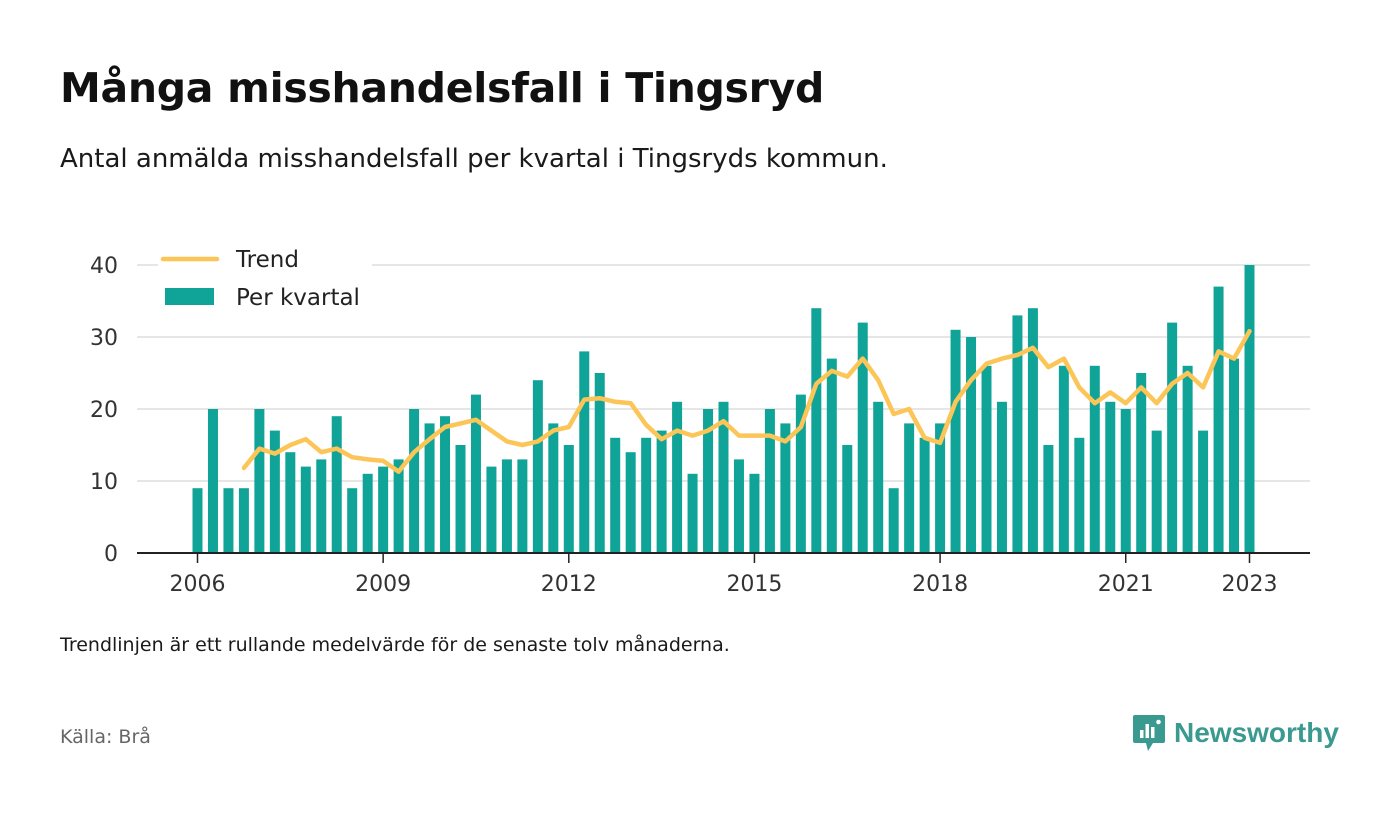 The width and height of the screenshot is (1400, 813). I want to click on bar-2007-q1, so click(259, 481).